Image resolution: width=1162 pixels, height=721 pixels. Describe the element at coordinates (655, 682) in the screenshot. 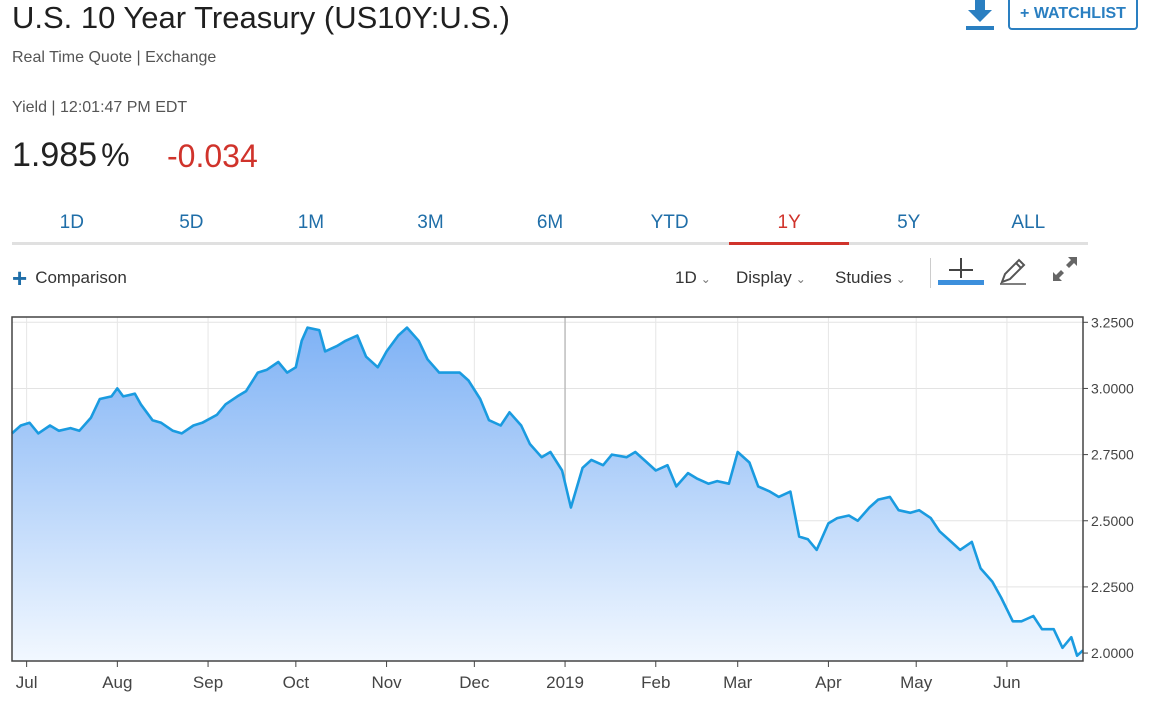

I see `x-tick-label: Feb` at that location.